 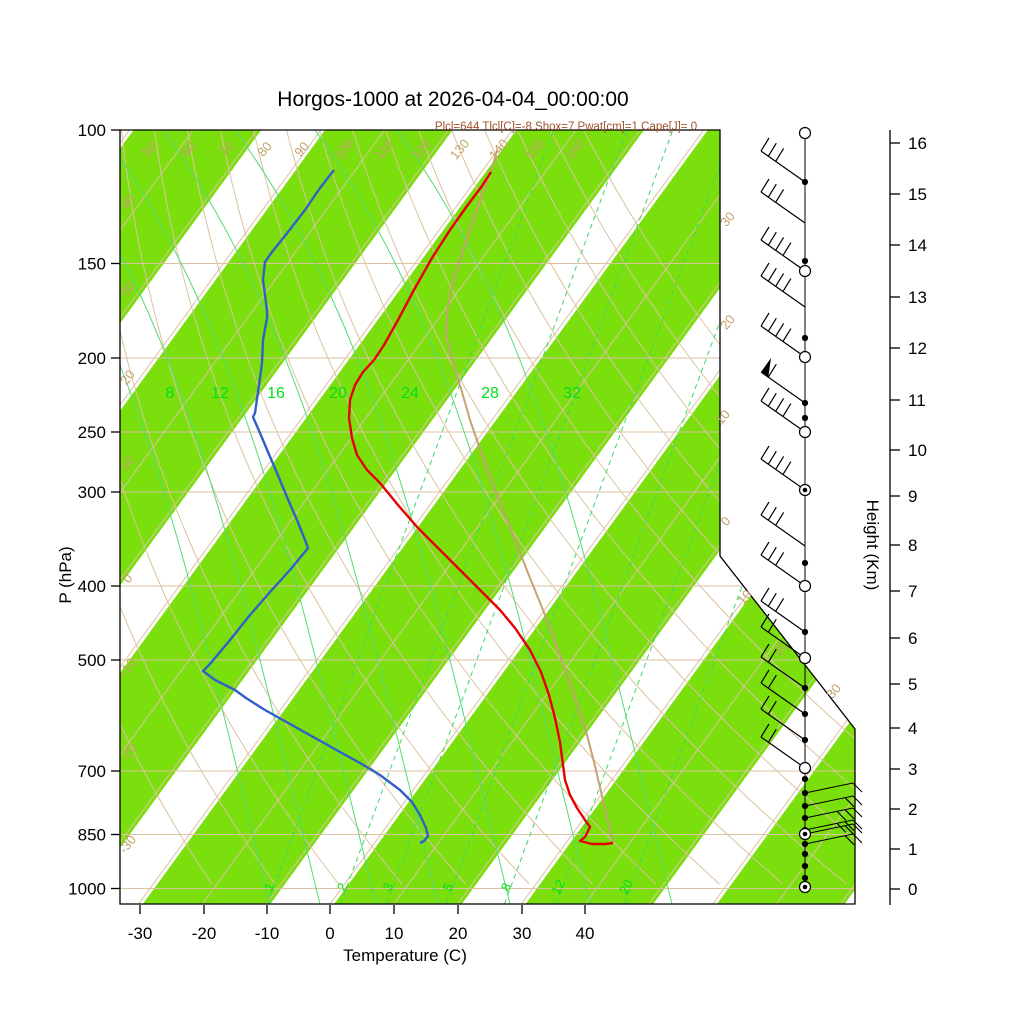 What do you see at coordinates (87, 889) in the screenshot?
I see `svg-text: 1000` at bounding box center [87, 889].